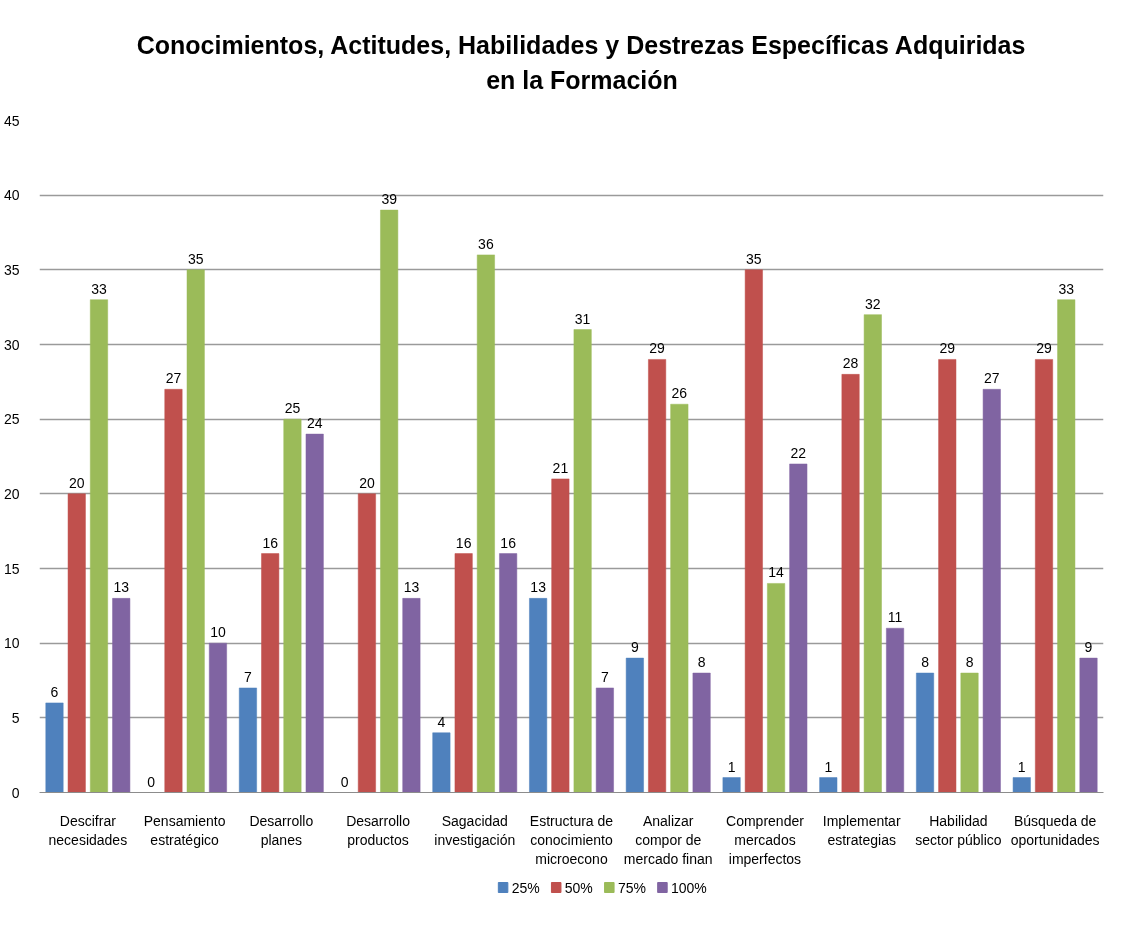  Describe the element at coordinates (11, 269) in the screenshot. I see `y-tick-label: 35` at that location.